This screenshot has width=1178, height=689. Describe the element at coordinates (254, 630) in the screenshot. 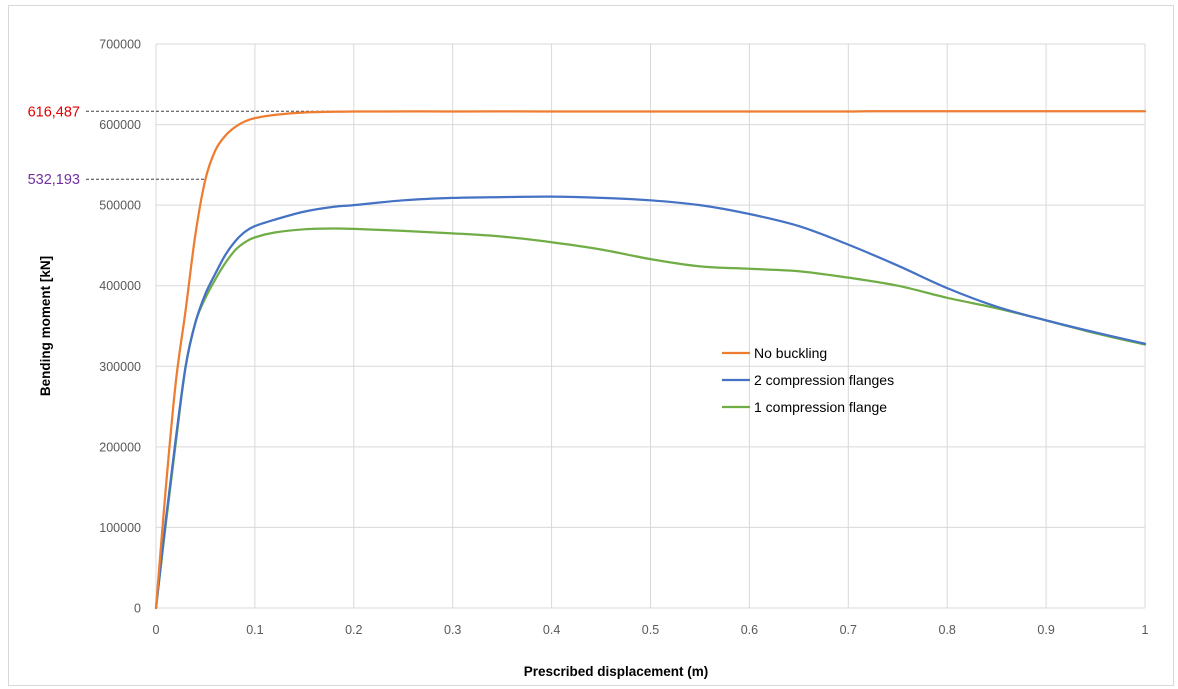

I see `x-tick-label: 0.1` at that location.